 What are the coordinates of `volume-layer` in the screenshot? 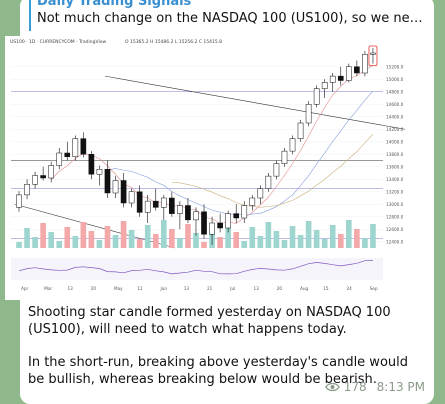 It's located at (196, 234).